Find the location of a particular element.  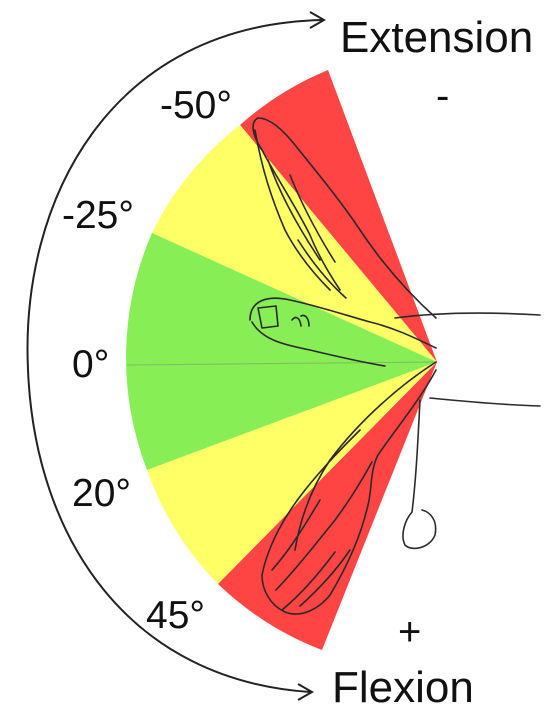

extension-sign: - is located at coordinates (443, 96).